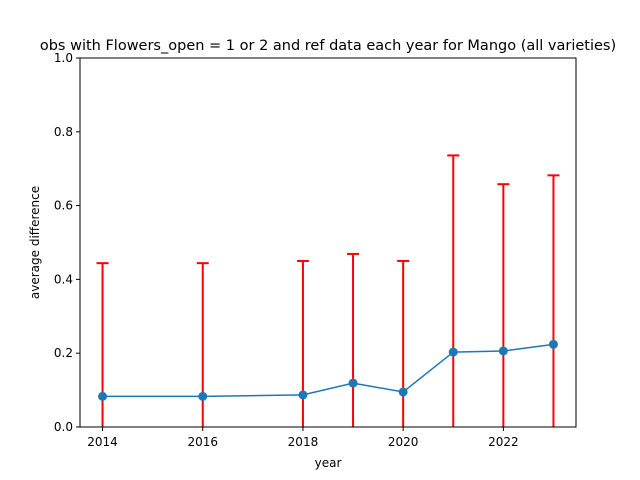 This screenshot has height=480, width=640. I want to click on y-tick-label: 0.8, so click(63, 132).